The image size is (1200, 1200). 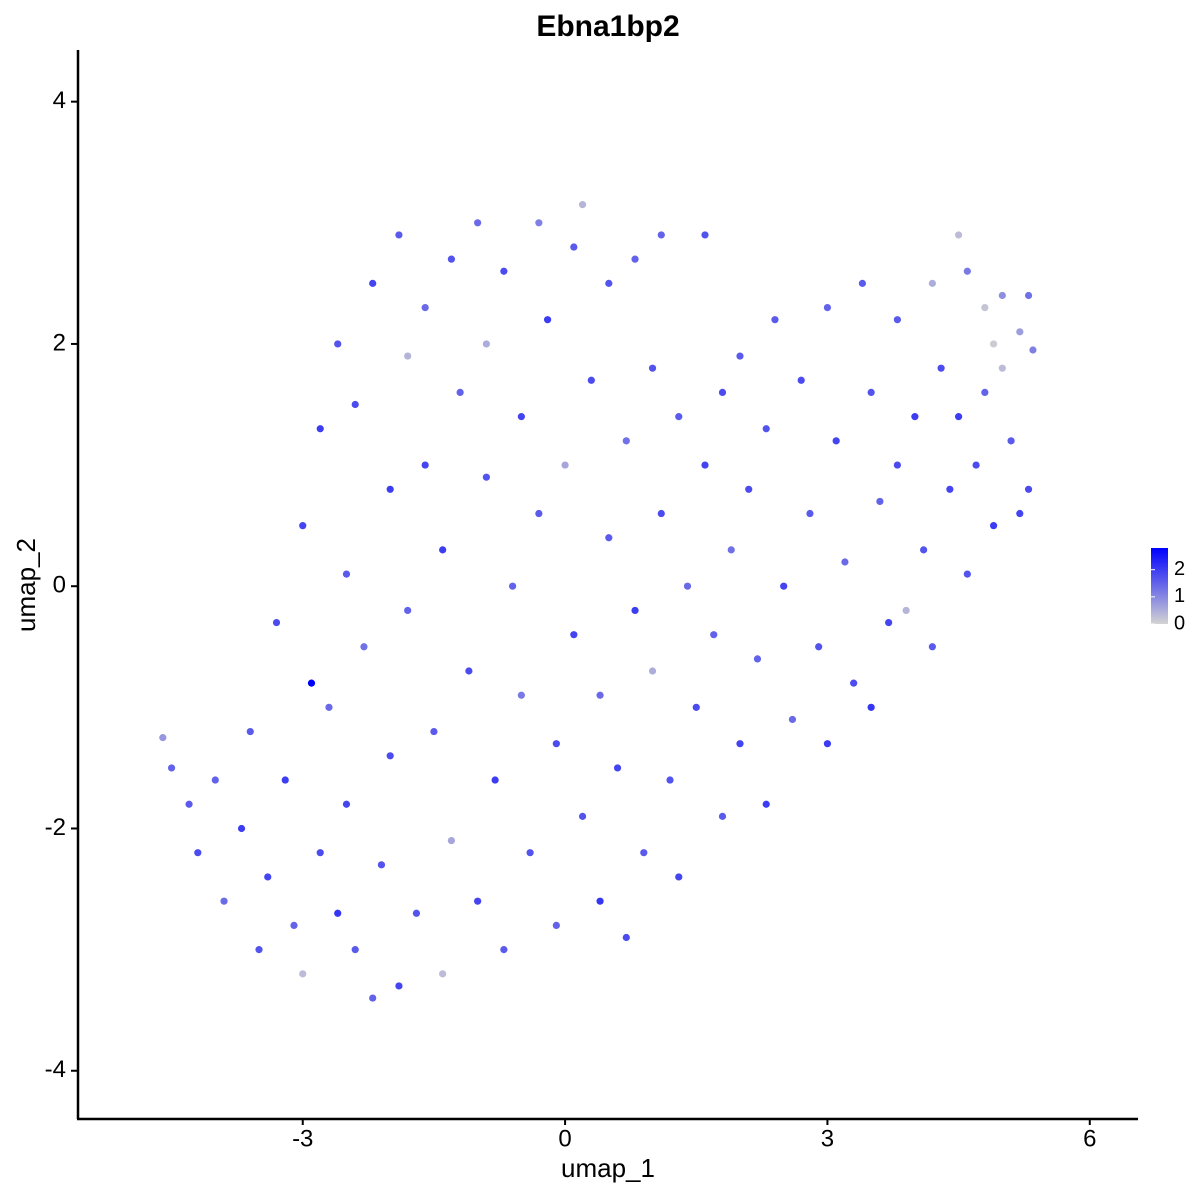 What do you see at coordinates (302, 1138) in the screenshot?
I see `x-tick-label: -3` at bounding box center [302, 1138].